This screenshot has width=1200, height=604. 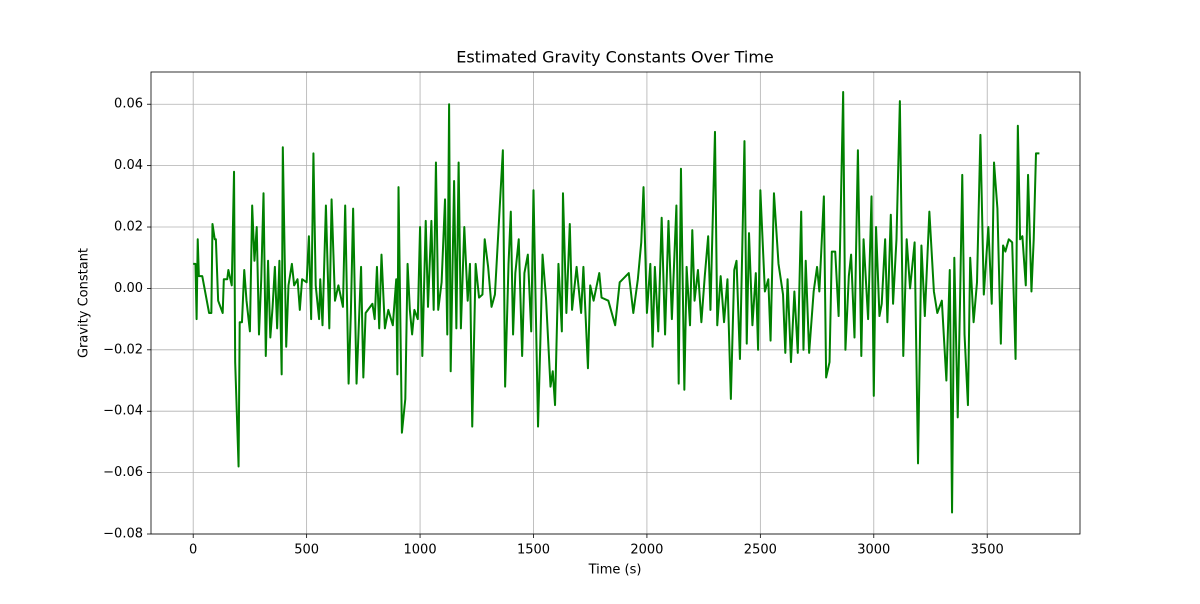 I want to click on y-tick-label: 0.06, so click(x=128, y=104).